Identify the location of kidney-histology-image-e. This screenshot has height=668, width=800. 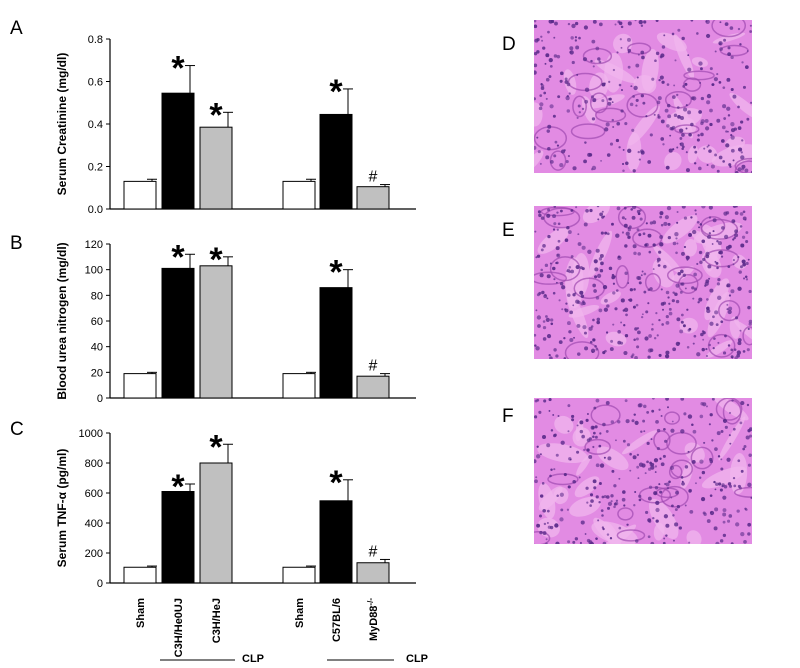
(643, 282).